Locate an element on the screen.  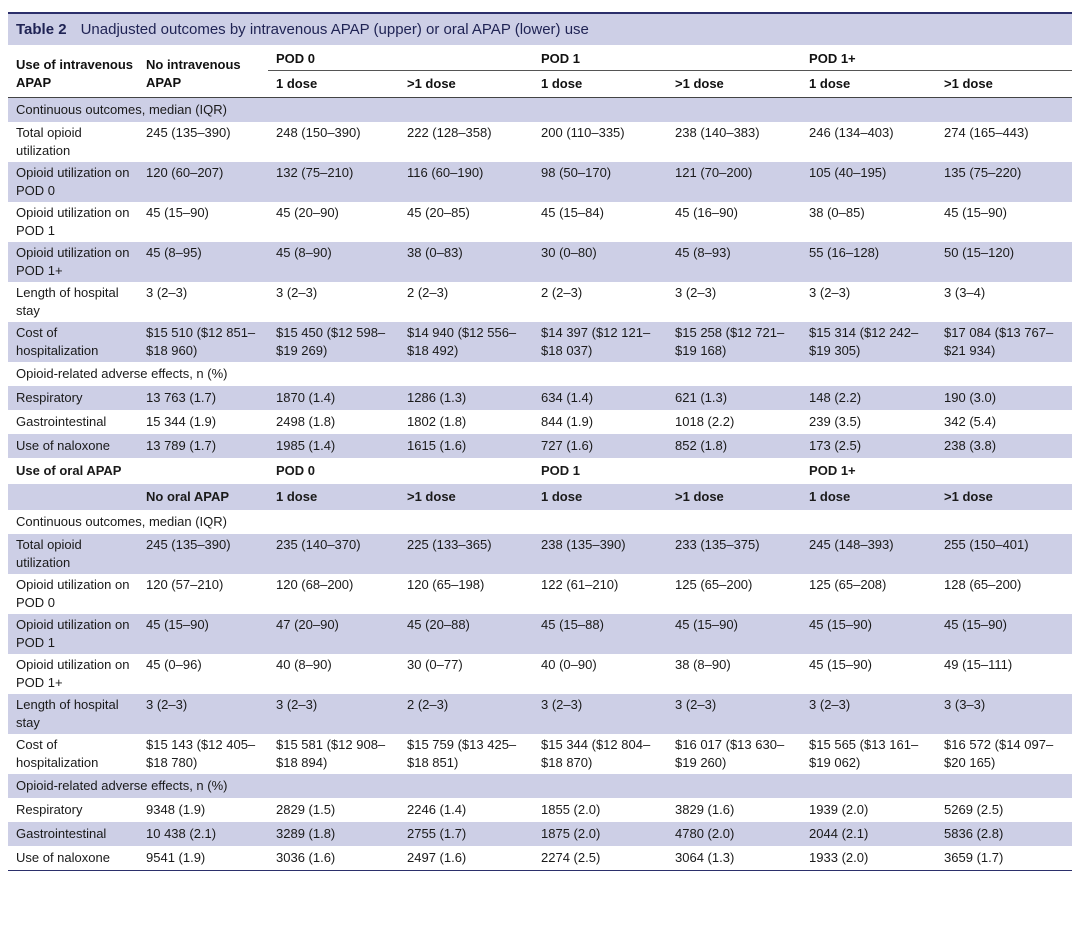
table-cell: 1802 (1.8) is located at coordinates (437, 421).